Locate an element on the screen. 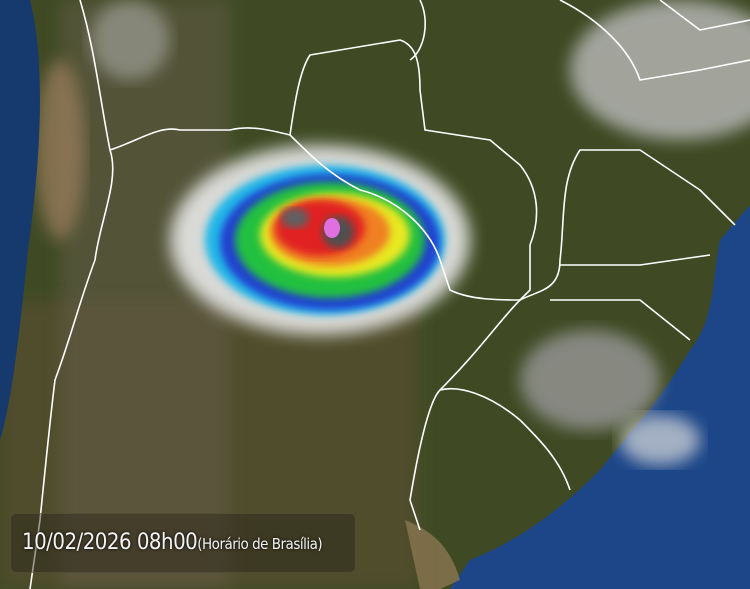 This screenshot has height=589, width=750. timestamp-timezone: (Horário de Brasília) is located at coordinates (260, 544).